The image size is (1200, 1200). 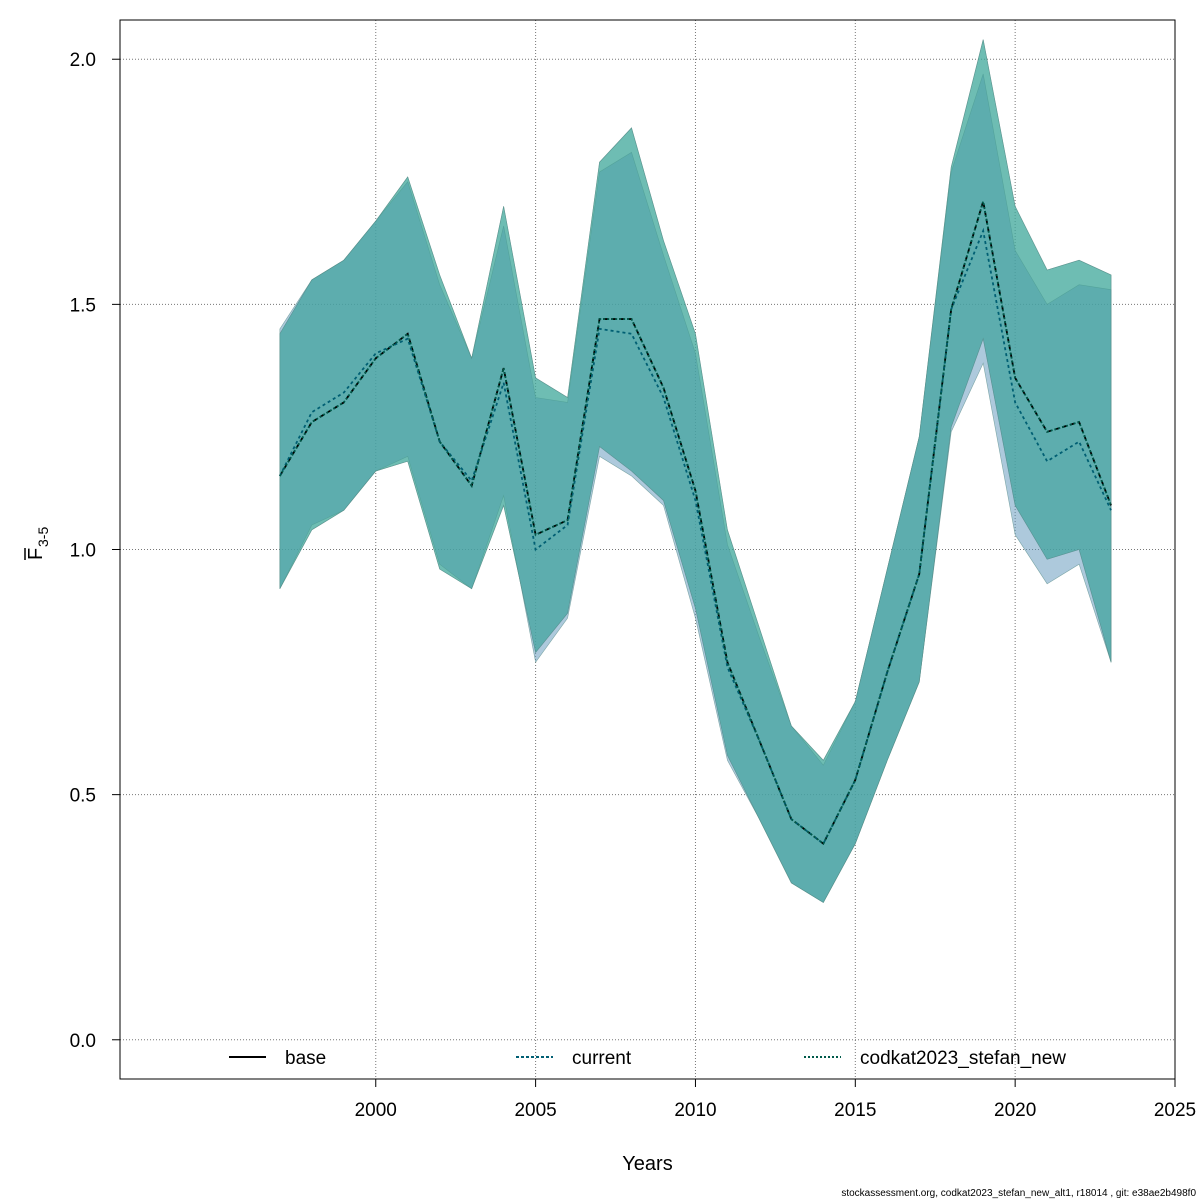 What do you see at coordinates (535, 1110) in the screenshot?
I see `x-tick-label: 2005` at bounding box center [535, 1110].